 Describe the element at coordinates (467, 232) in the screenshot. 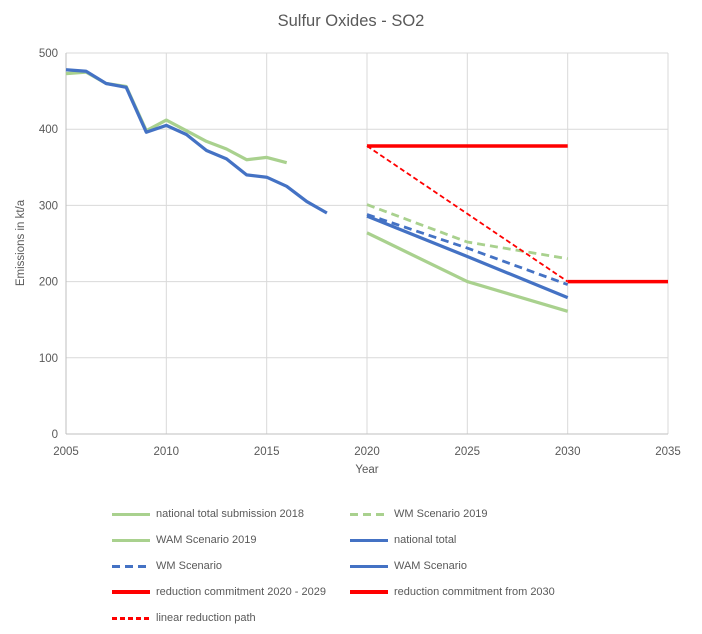

I see `series-wm-scenario-2019` at that location.